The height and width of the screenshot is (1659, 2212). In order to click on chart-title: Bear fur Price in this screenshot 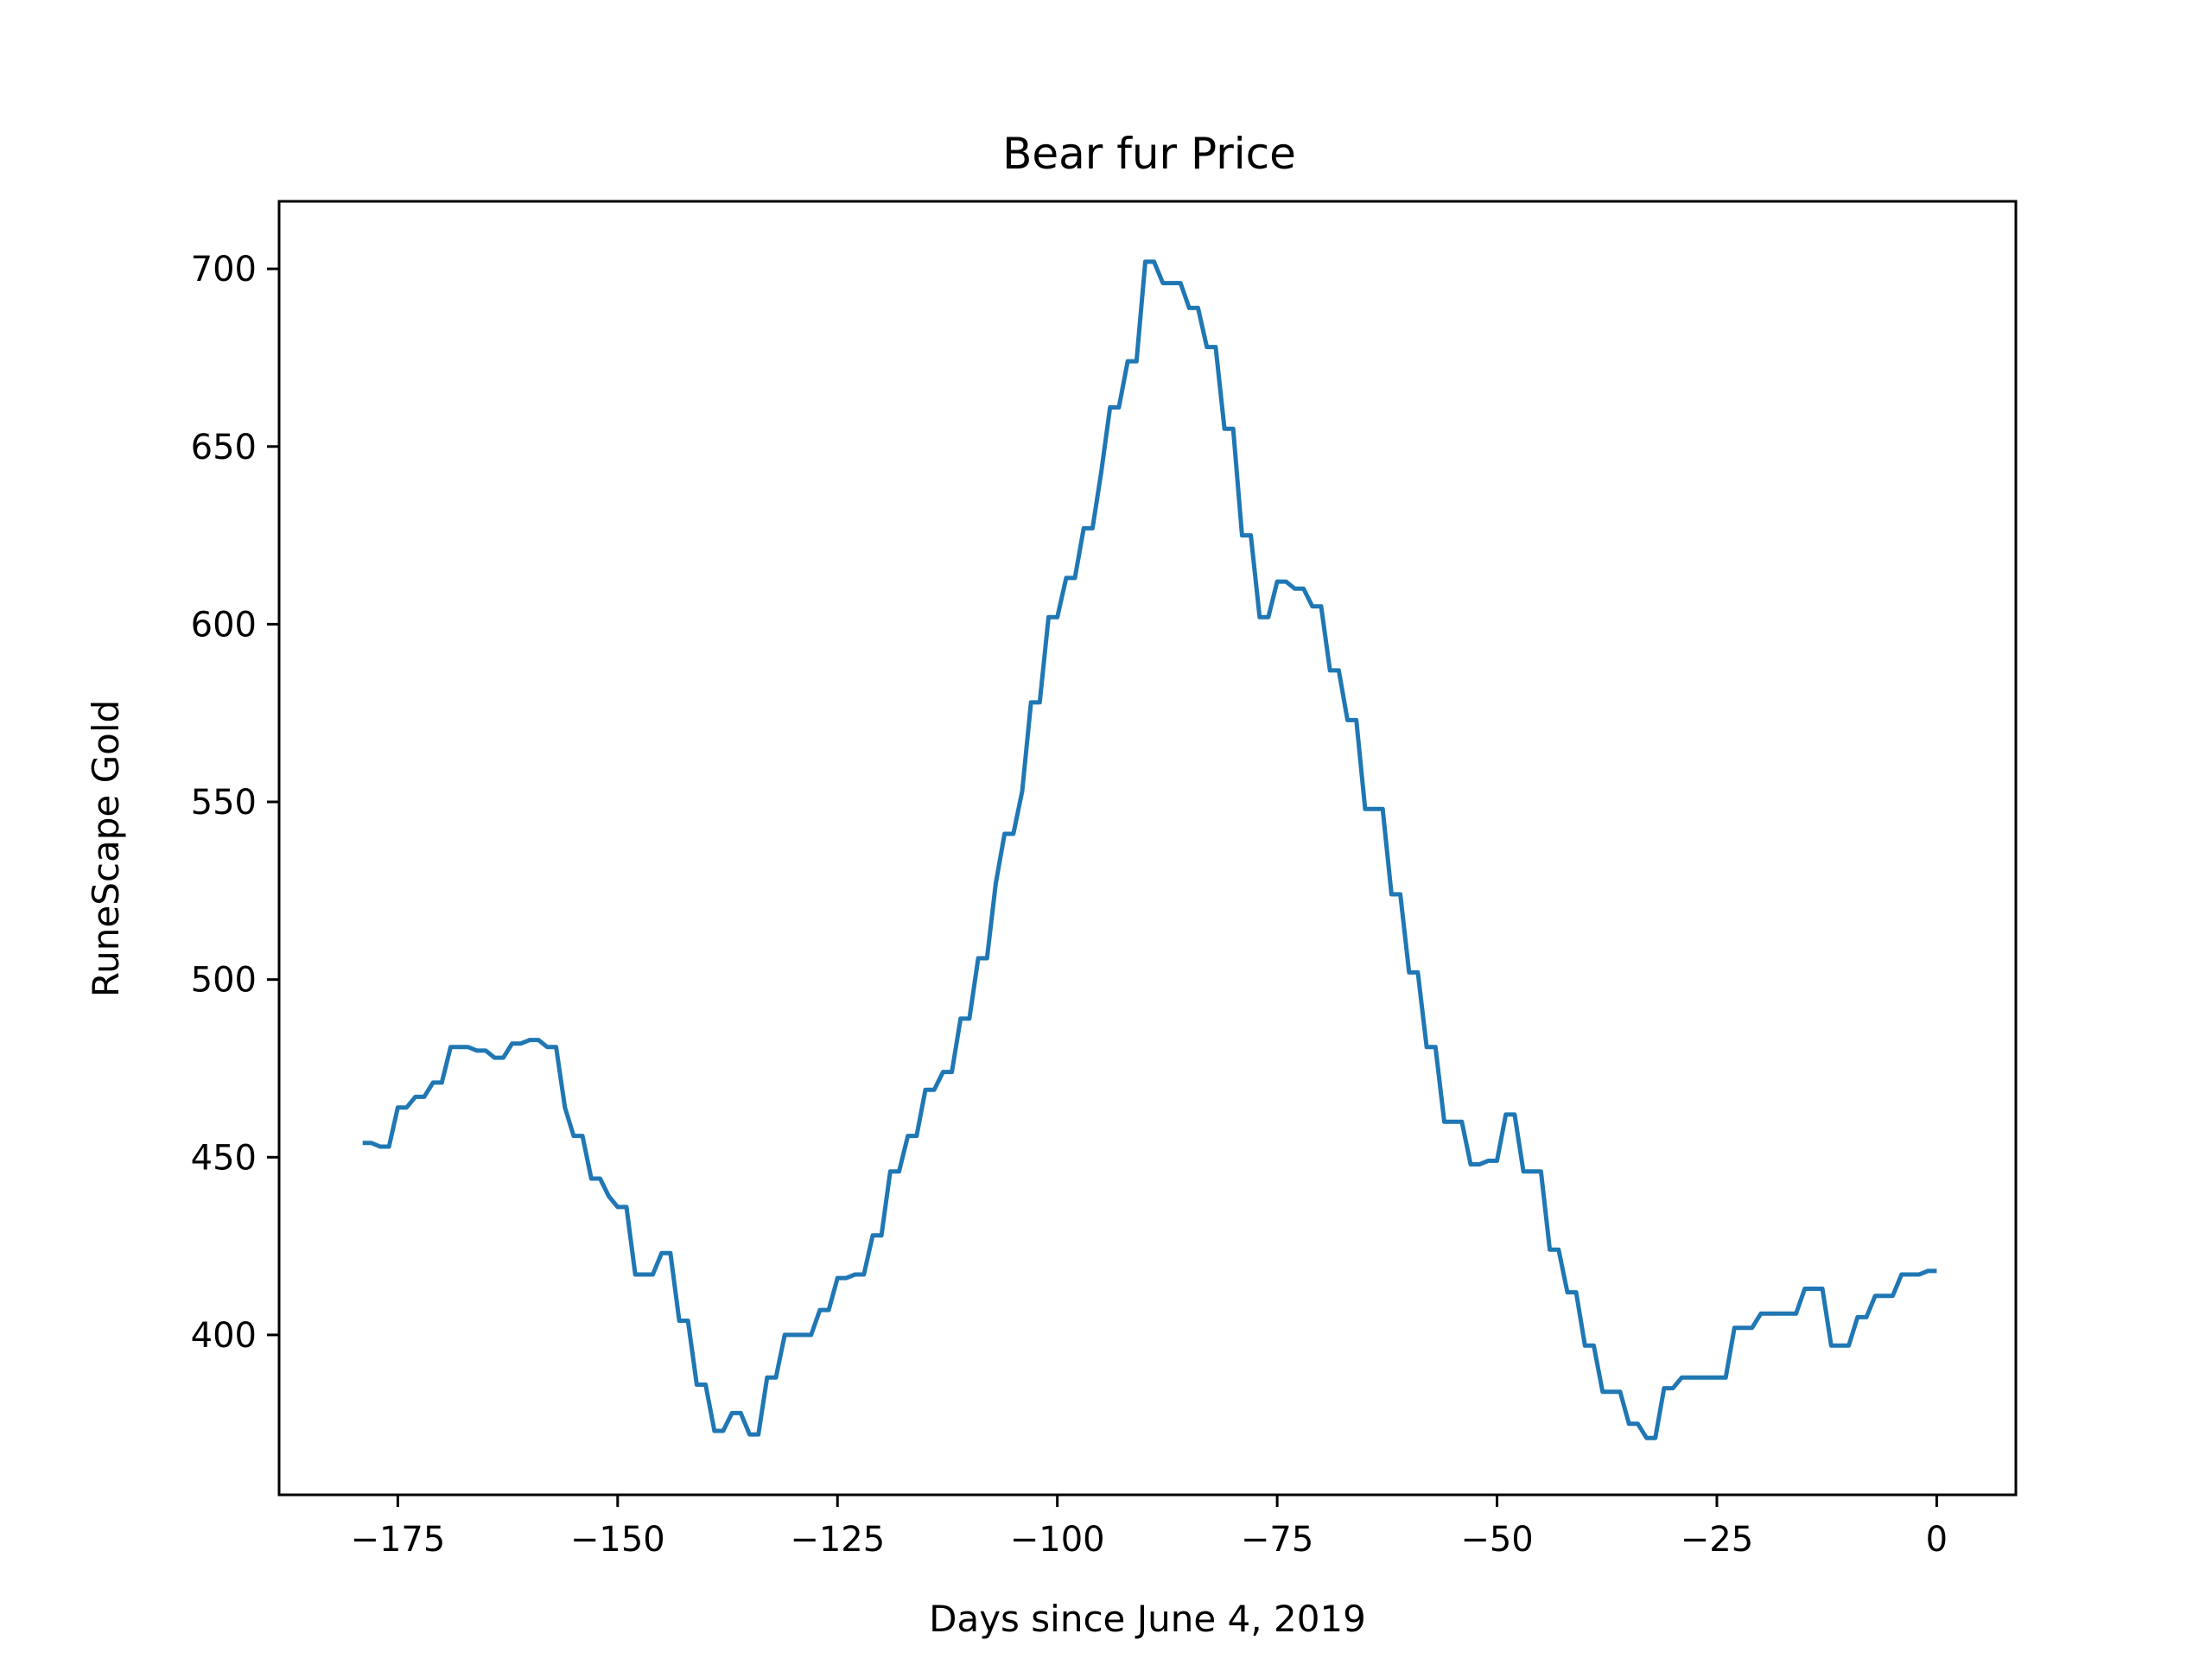, I will do `click(1149, 154)`.